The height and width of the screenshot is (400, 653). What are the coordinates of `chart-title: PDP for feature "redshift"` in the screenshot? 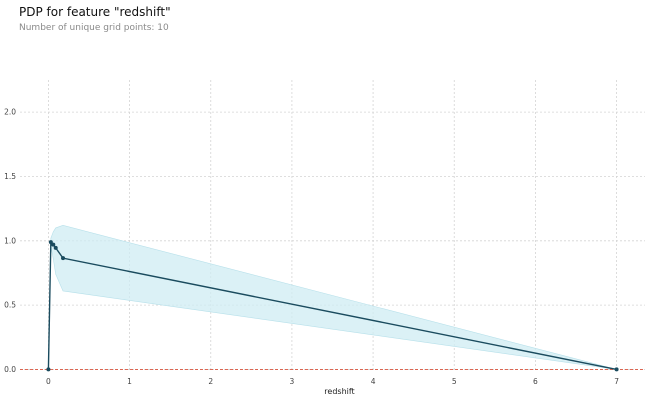 It's located at (95, 12).